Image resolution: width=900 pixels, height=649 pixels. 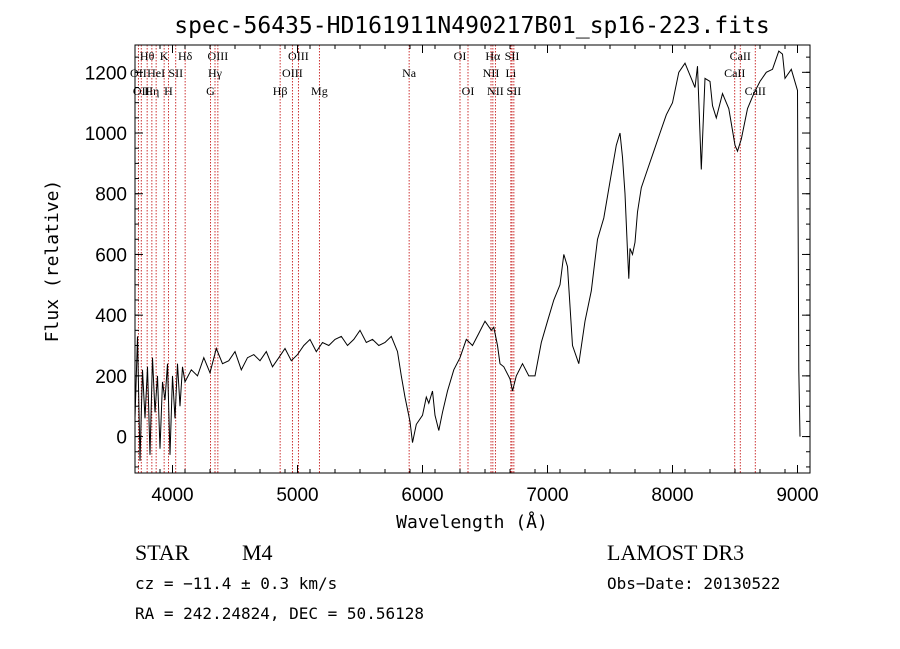 I want to click on line-marker-label-22: Li, so click(x=511, y=73).